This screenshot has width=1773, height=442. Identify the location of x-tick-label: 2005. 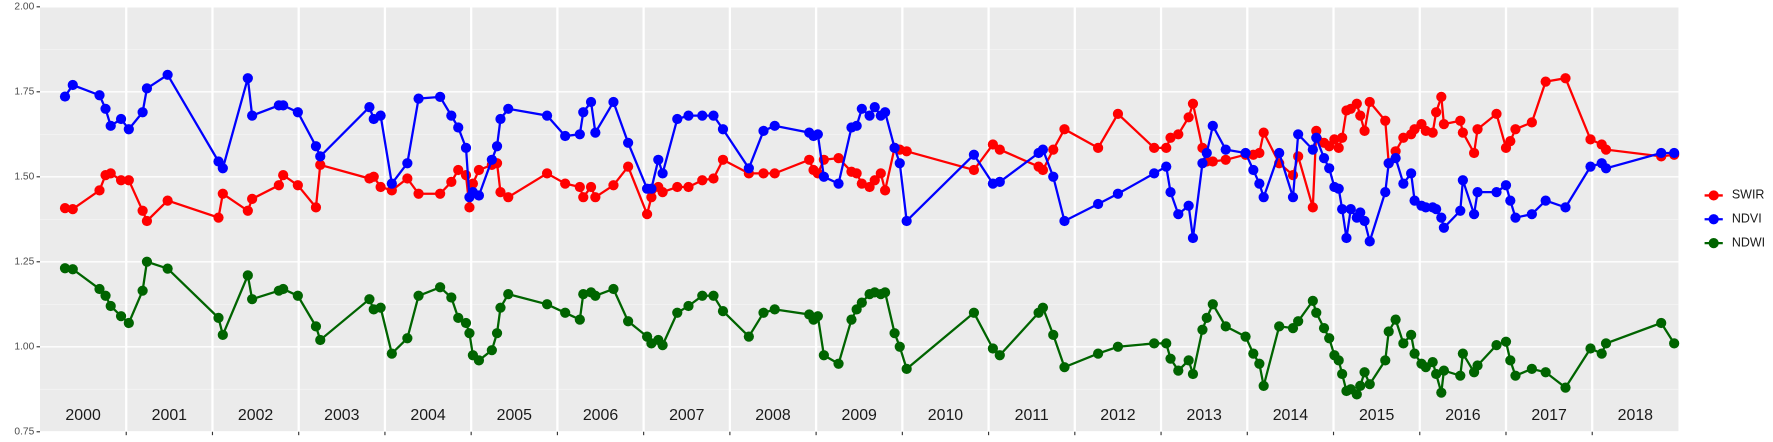
(515, 415).